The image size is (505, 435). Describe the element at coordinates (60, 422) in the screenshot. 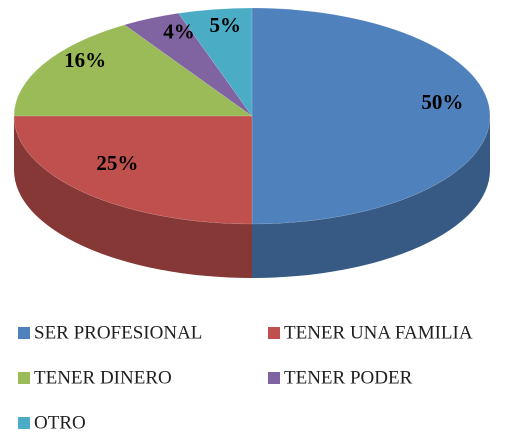

I see `legend-label: OTRO` at that location.